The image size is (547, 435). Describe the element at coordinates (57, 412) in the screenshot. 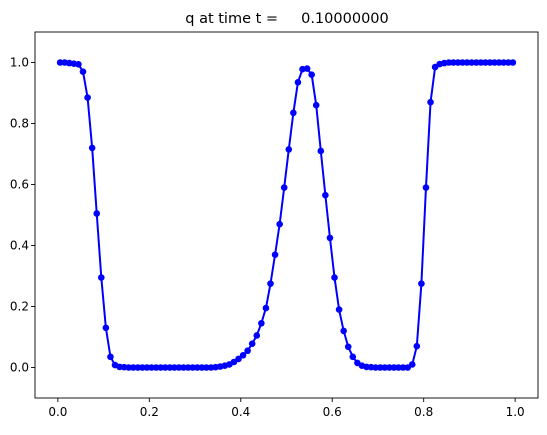

I see `x-tick-label: 0.0` at that location.